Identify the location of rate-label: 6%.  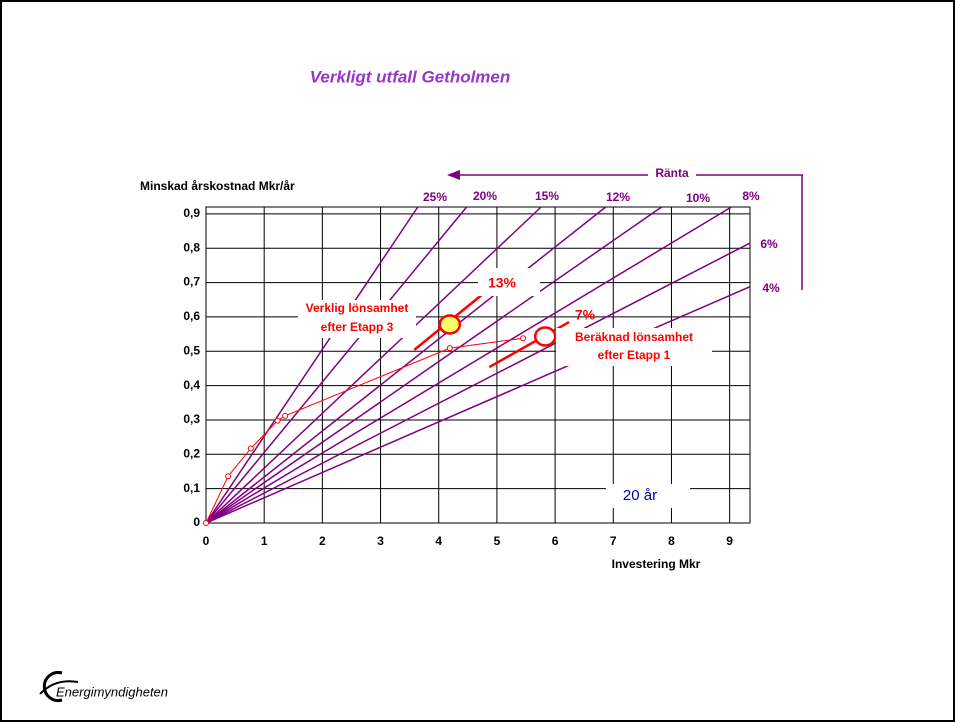
(769, 244).